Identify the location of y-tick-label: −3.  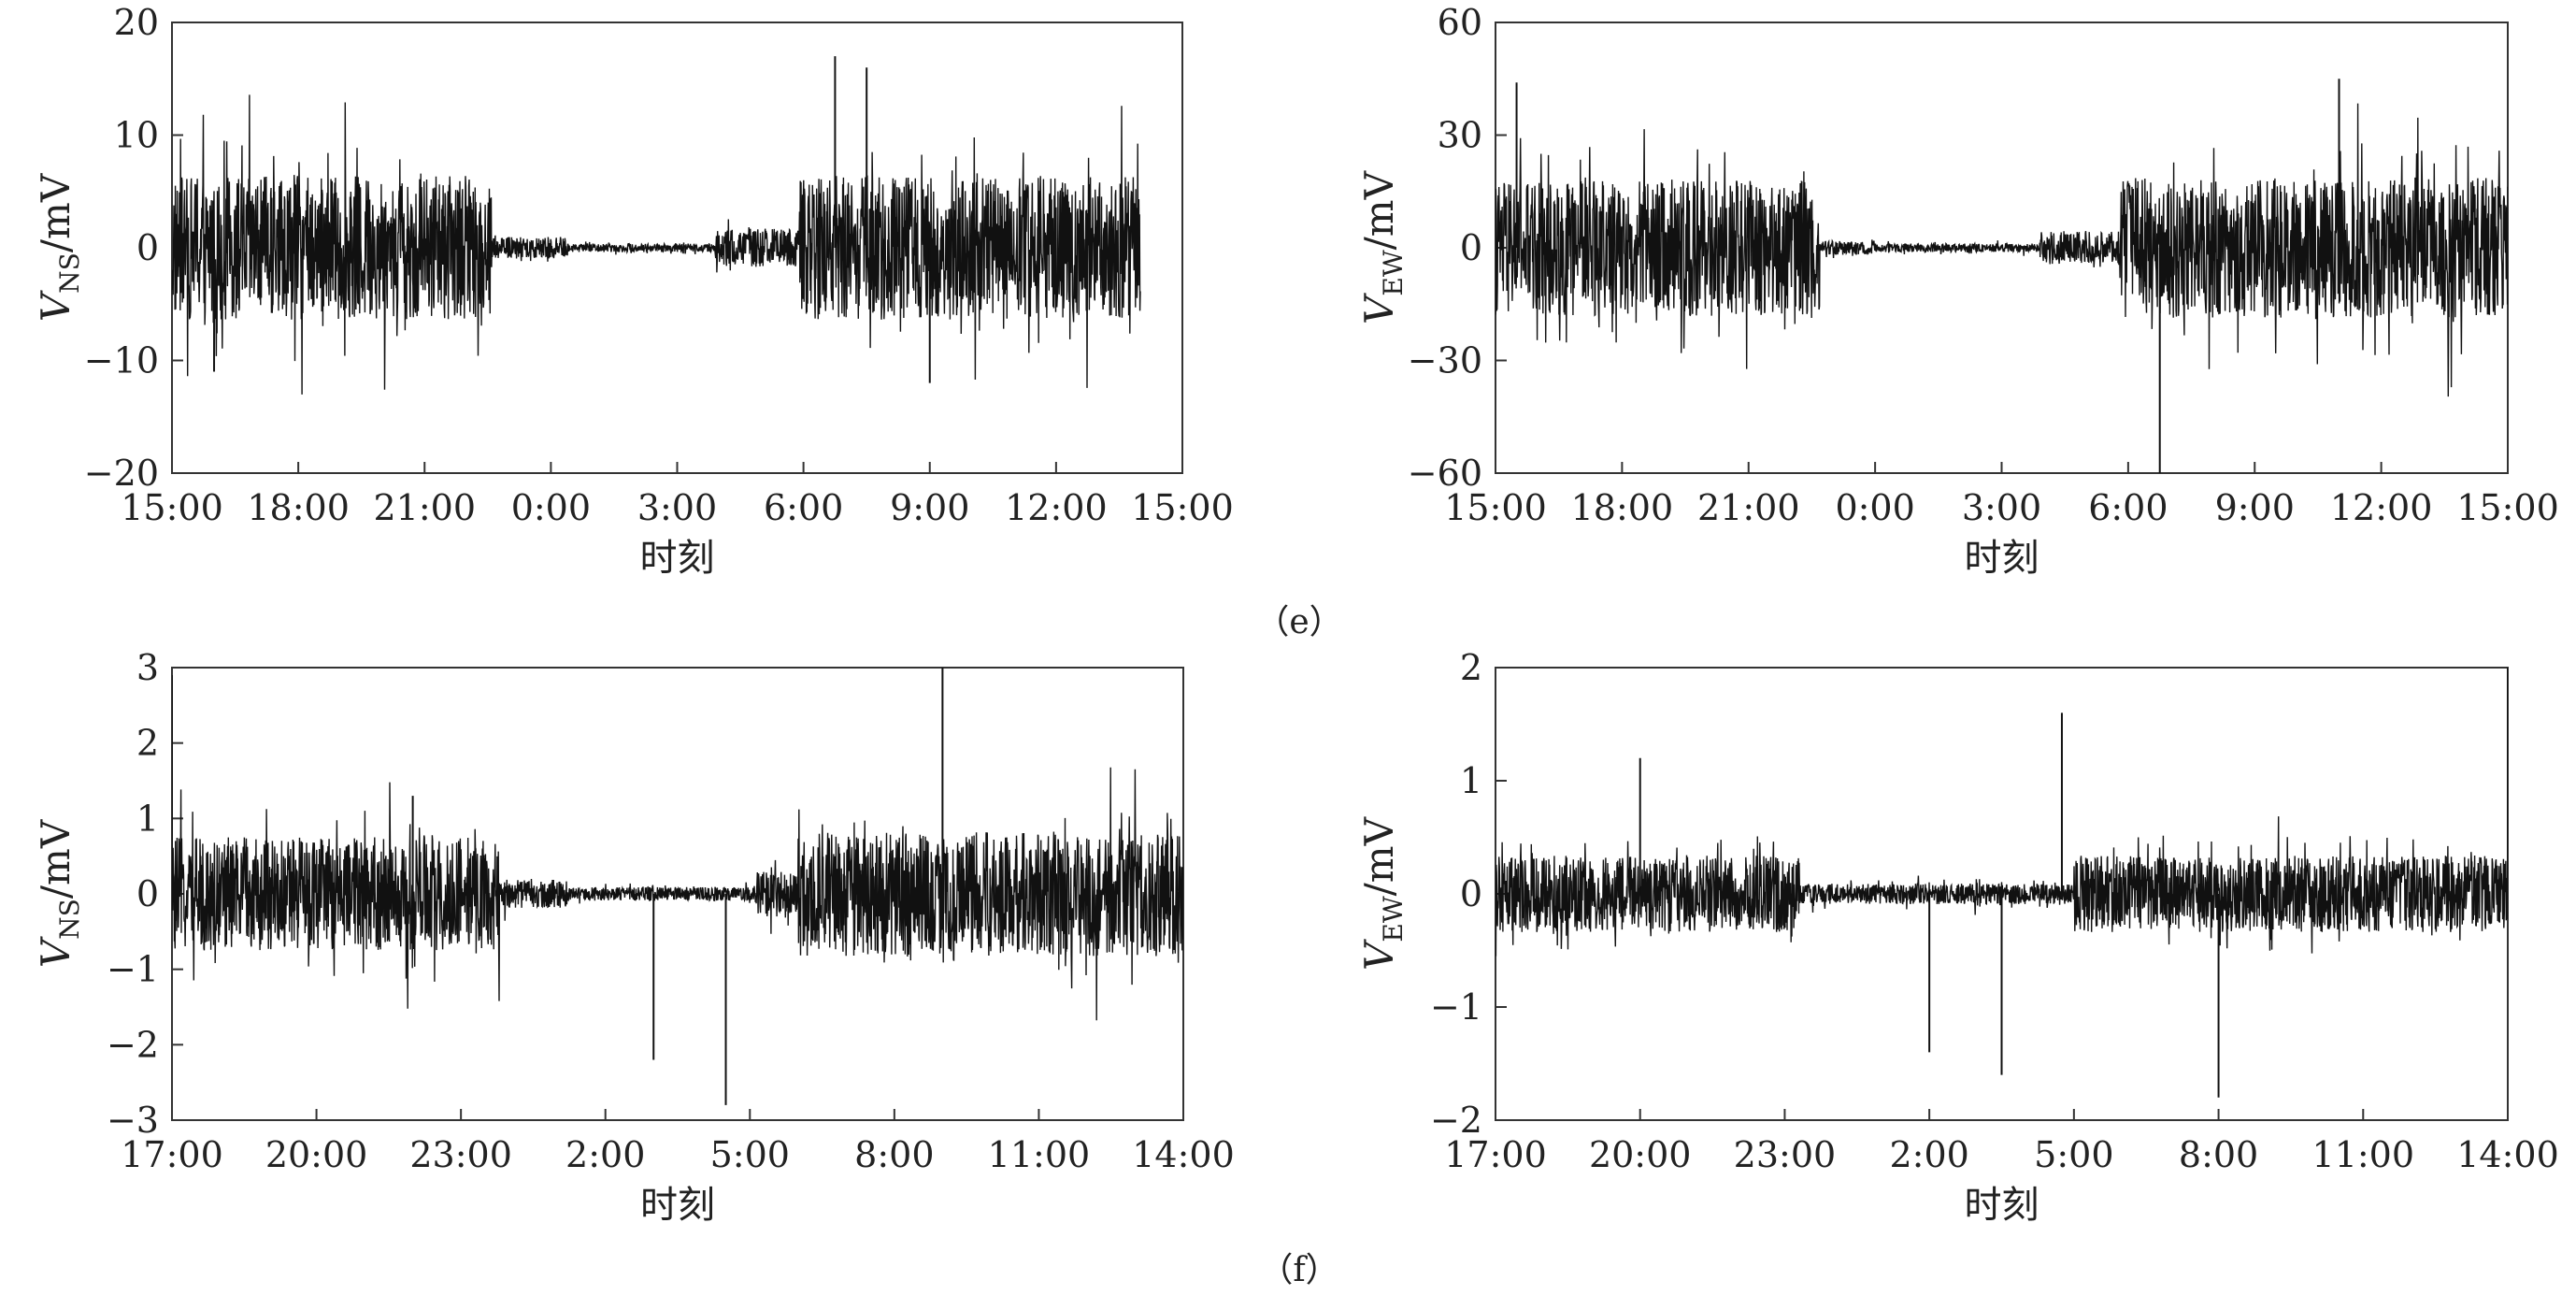
(133, 1120).